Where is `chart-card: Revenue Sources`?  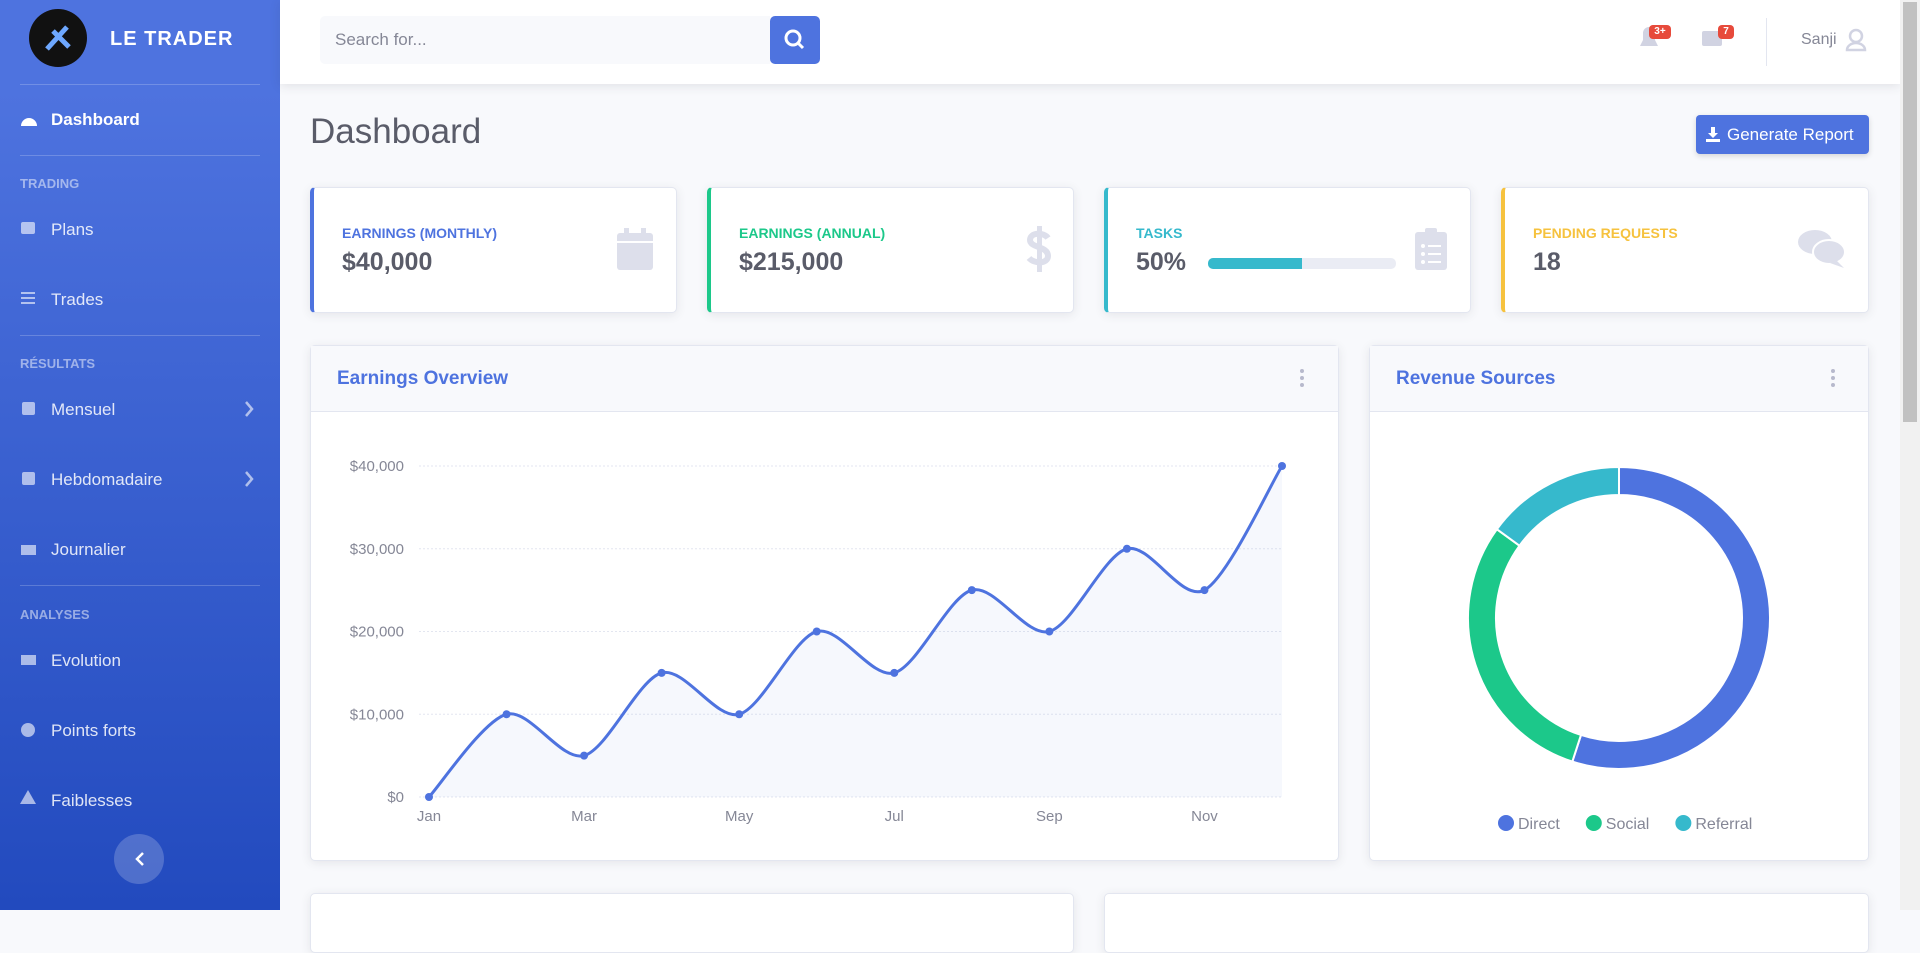
chart-card: Revenue Sources is located at coordinates (1619, 603).